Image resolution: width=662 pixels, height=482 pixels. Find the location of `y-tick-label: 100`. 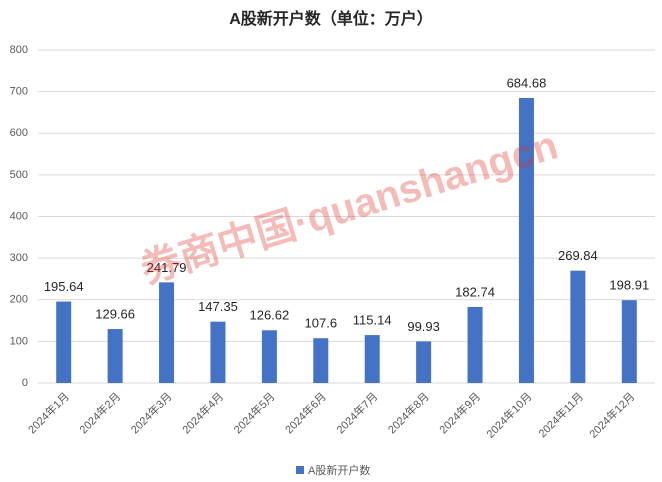

y-tick-label: 100 is located at coordinates (19, 341).